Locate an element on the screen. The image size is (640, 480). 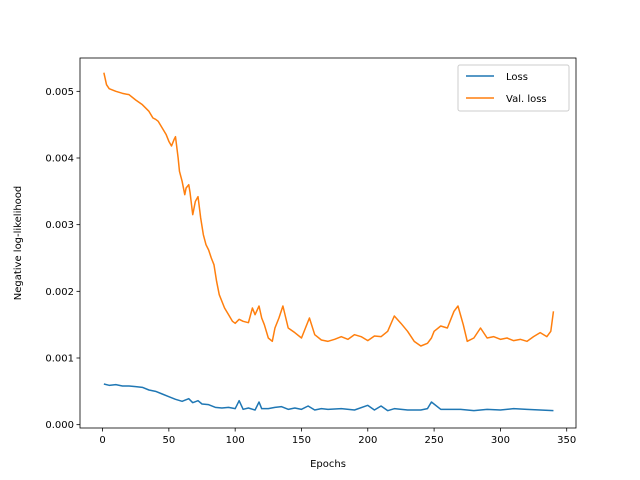
x-tick-label: 300 is located at coordinates (500, 440).